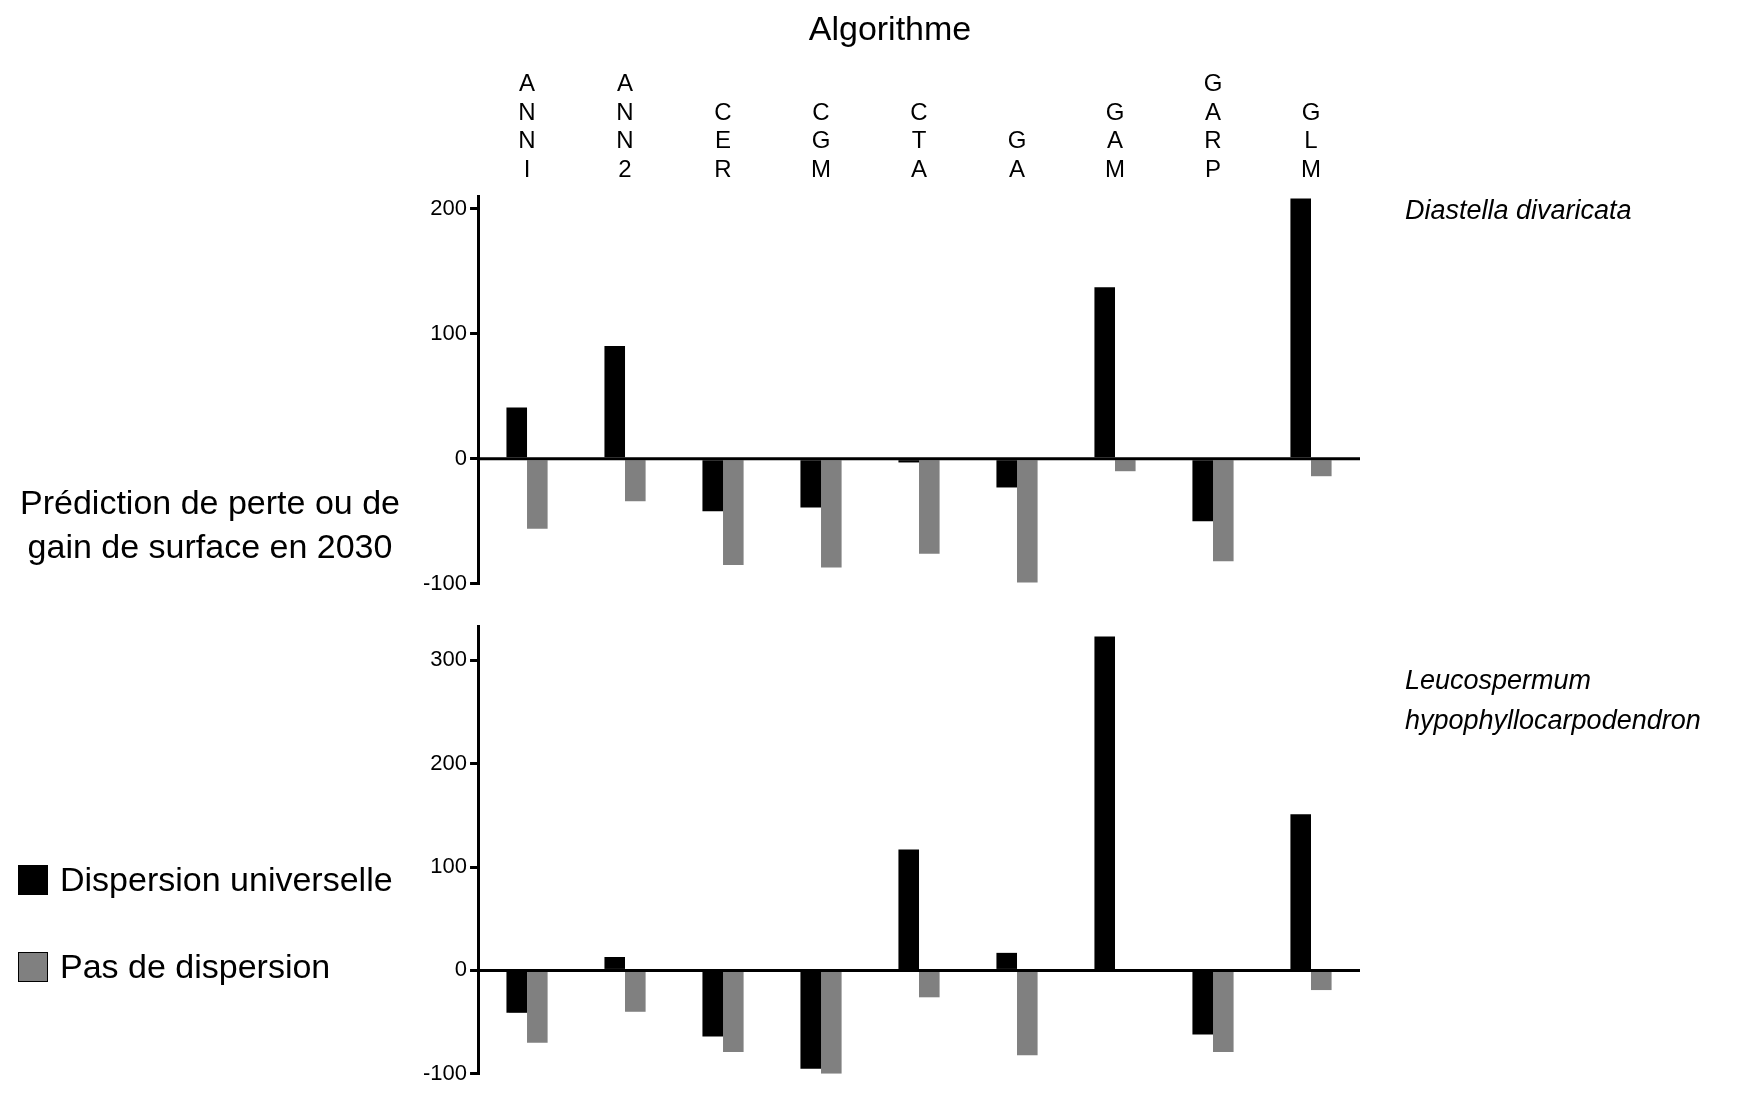 This screenshot has width=1757, height=1093. What do you see at coordinates (919, 140) in the screenshot?
I see `x-tick-label: CTA` at bounding box center [919, 140].